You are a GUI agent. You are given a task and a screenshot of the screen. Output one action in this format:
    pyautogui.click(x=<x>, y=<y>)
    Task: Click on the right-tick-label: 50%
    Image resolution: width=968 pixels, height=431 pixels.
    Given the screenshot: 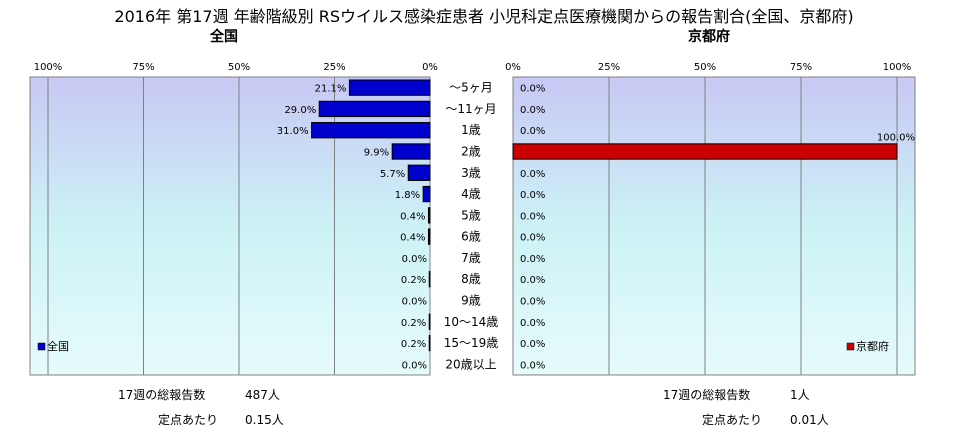 What is the action you would take?
    pyautogui.click(x=705, y=67)
    